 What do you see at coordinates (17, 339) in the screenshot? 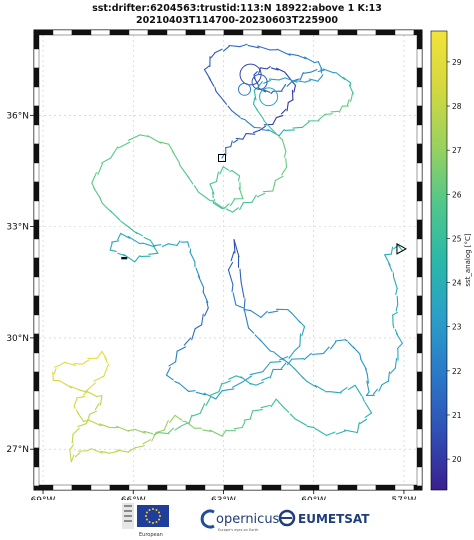
I see `lat-tick-label: 30°N` at bounding box center [17, 339].